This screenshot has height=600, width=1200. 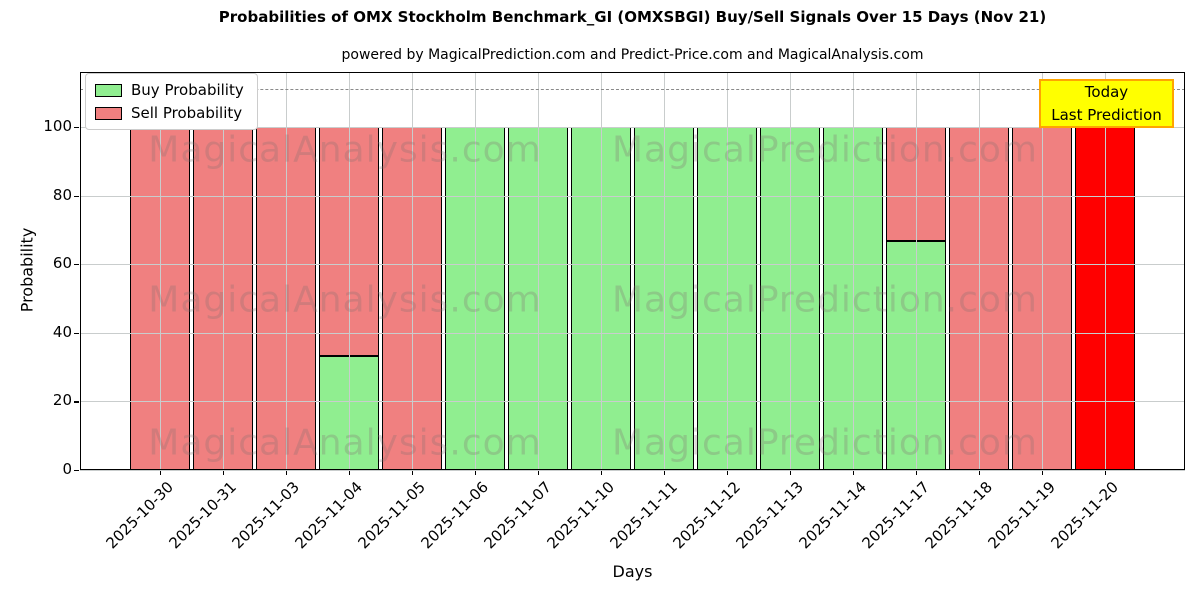 What do you see at coordinates (328, 515) in the screenshot?
I see `x-tick-label: 2025-11-04` at bounding box center [328, 515].